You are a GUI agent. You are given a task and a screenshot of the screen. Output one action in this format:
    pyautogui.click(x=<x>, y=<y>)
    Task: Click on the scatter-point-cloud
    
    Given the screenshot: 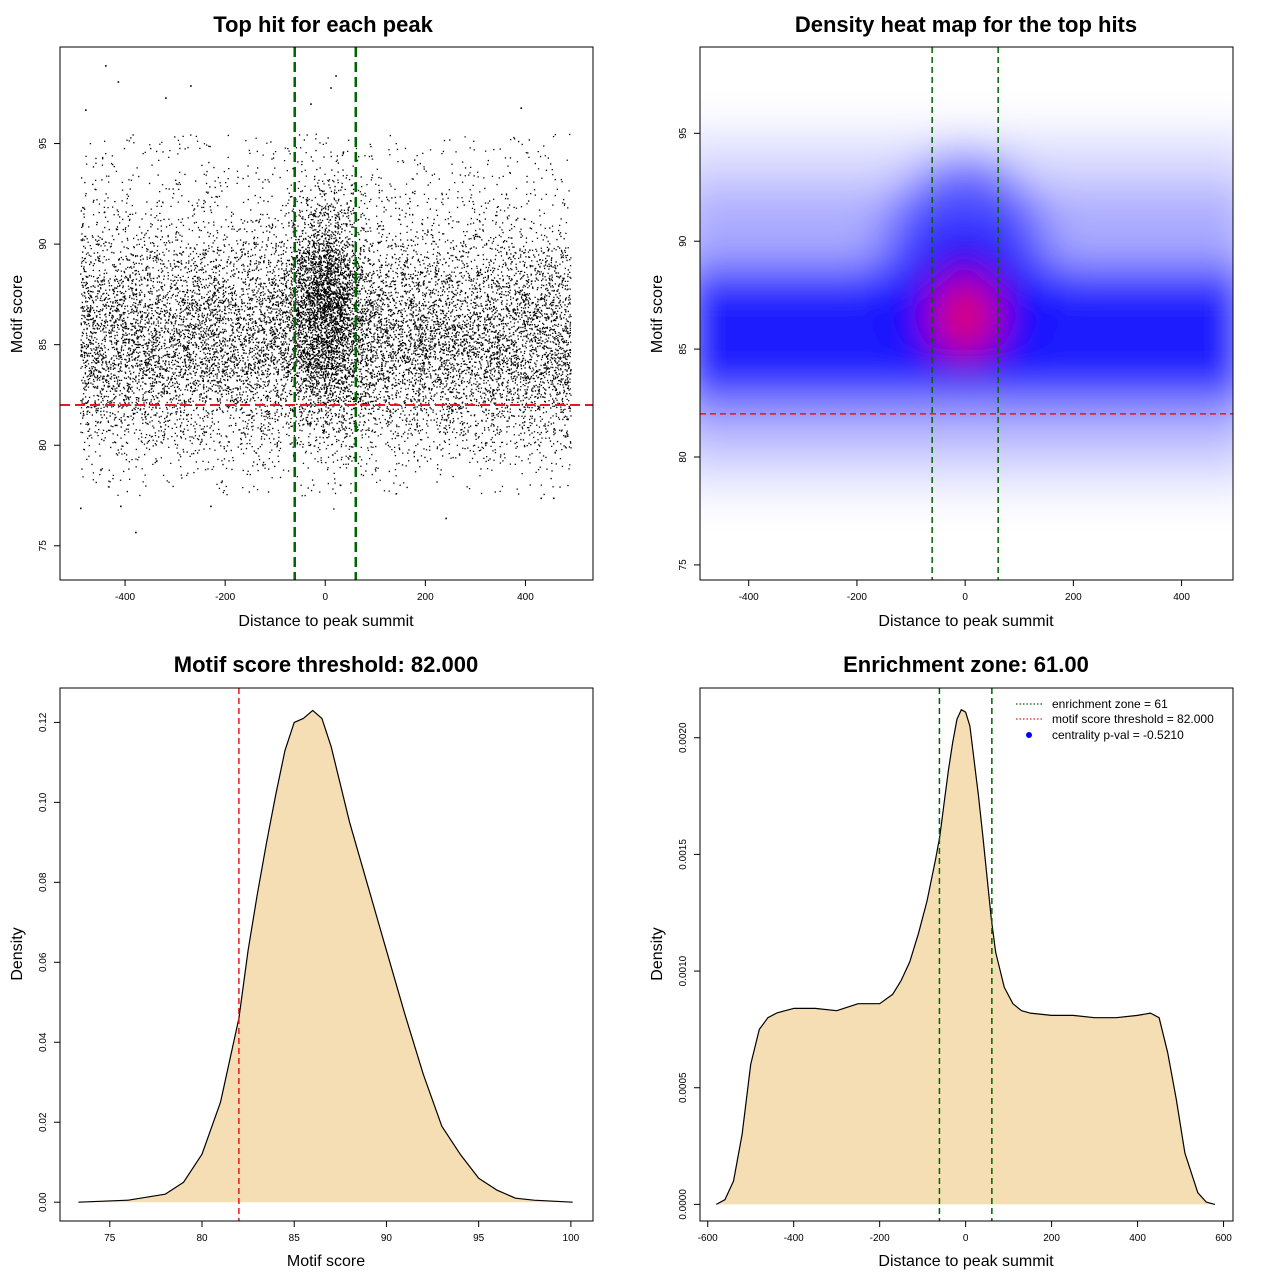 What is the action you would take?
    pyautogui.click(x=326, y=321)
    